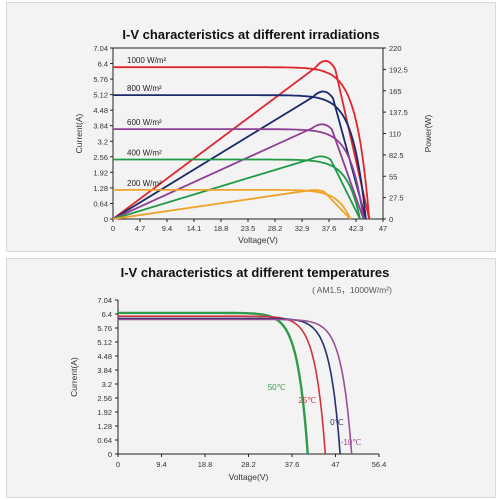 The height and width of the screenshot is (500, 500). Describe the element at coordinates (398, 69) in the screenshot. I see `y2-tick-label: 192.5` at that location.